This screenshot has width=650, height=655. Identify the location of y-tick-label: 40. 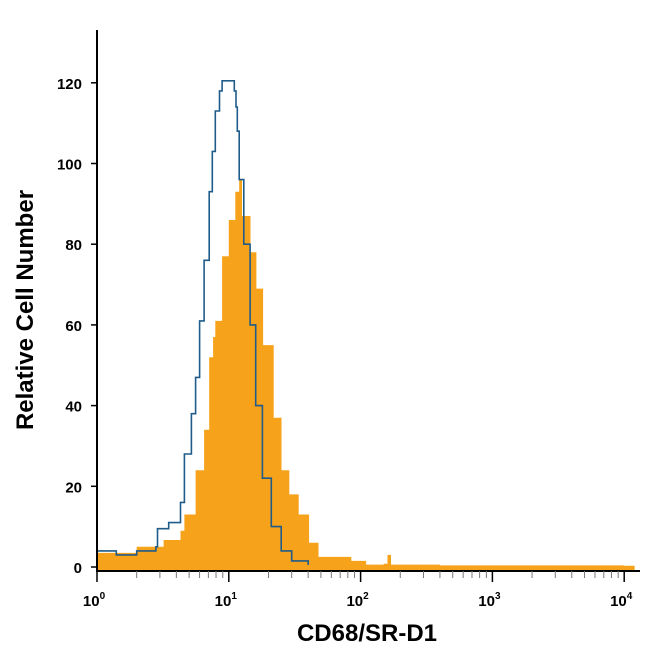
(73, 407).